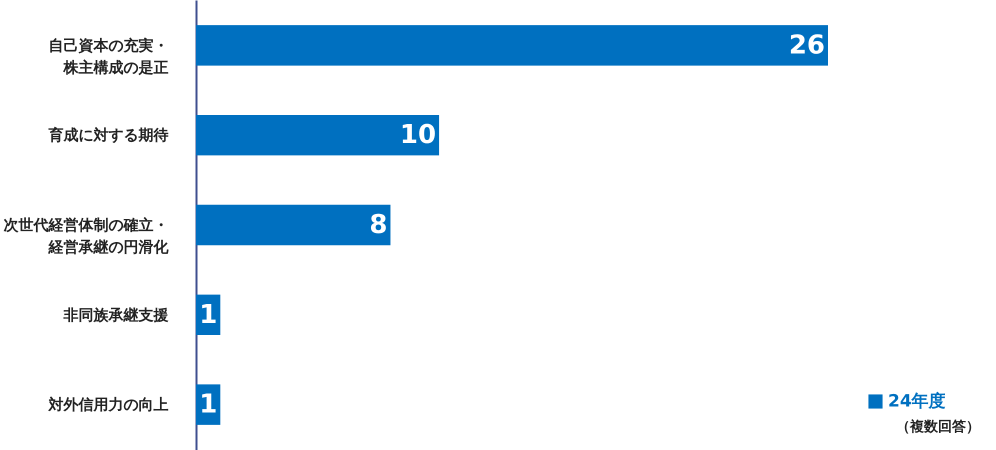  Describe the element at coordinates (806, 45) in the screenshot. I see `data-label: 26` at that location.